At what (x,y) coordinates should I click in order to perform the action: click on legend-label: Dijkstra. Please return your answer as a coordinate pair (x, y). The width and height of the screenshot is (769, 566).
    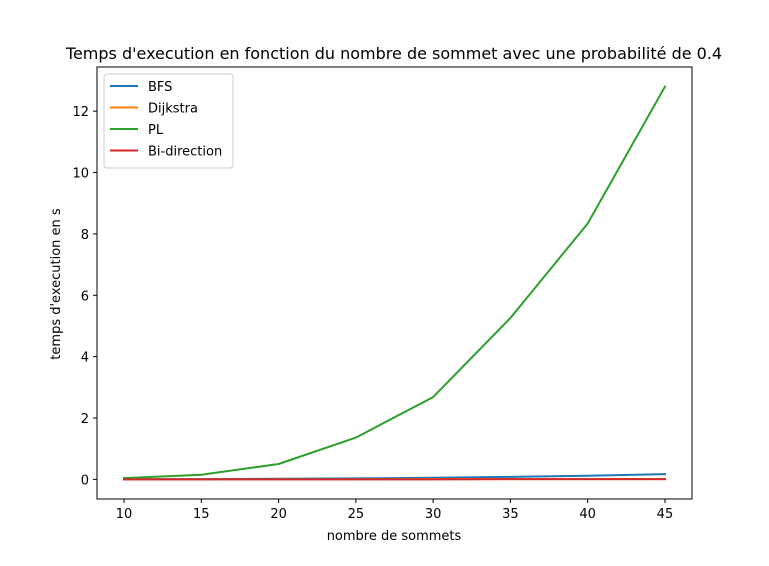
    Looking at the image, I should click on (173, 109).